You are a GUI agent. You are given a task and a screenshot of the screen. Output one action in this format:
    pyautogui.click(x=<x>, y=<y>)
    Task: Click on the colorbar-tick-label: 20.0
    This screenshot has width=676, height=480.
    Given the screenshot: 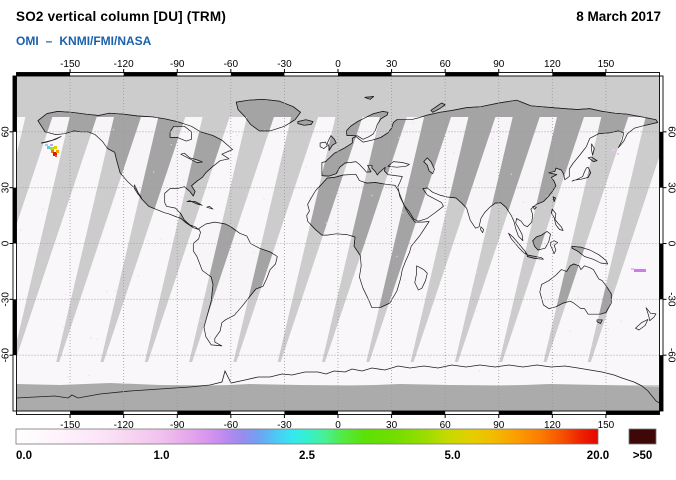 What is the action you would take?
    pyautogui.click(x=598, y=456)
    